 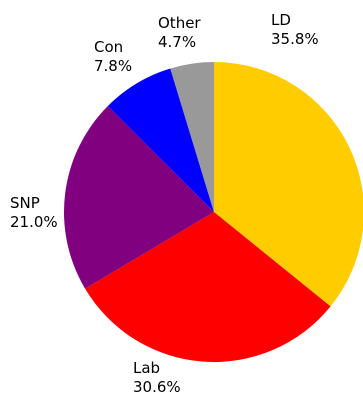 What do you see at coordinates (113, 66) in the screenshot?
I see `slice-value-con: 7.8%` at bounding box center [113, 66].